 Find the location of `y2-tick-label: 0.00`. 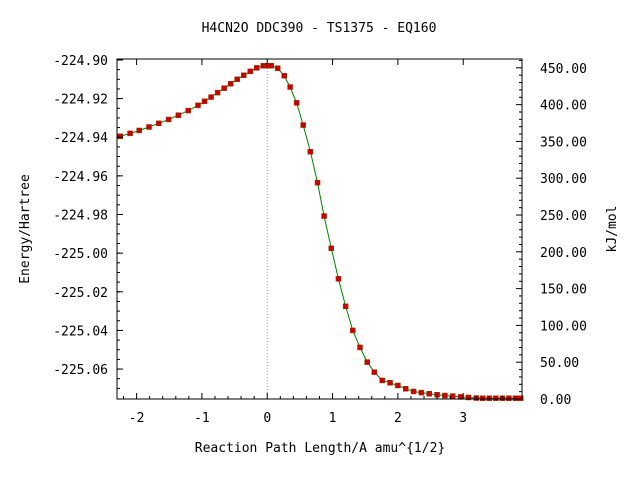

y2-tick-label: 0.00 is located at coordinates (555, 400).